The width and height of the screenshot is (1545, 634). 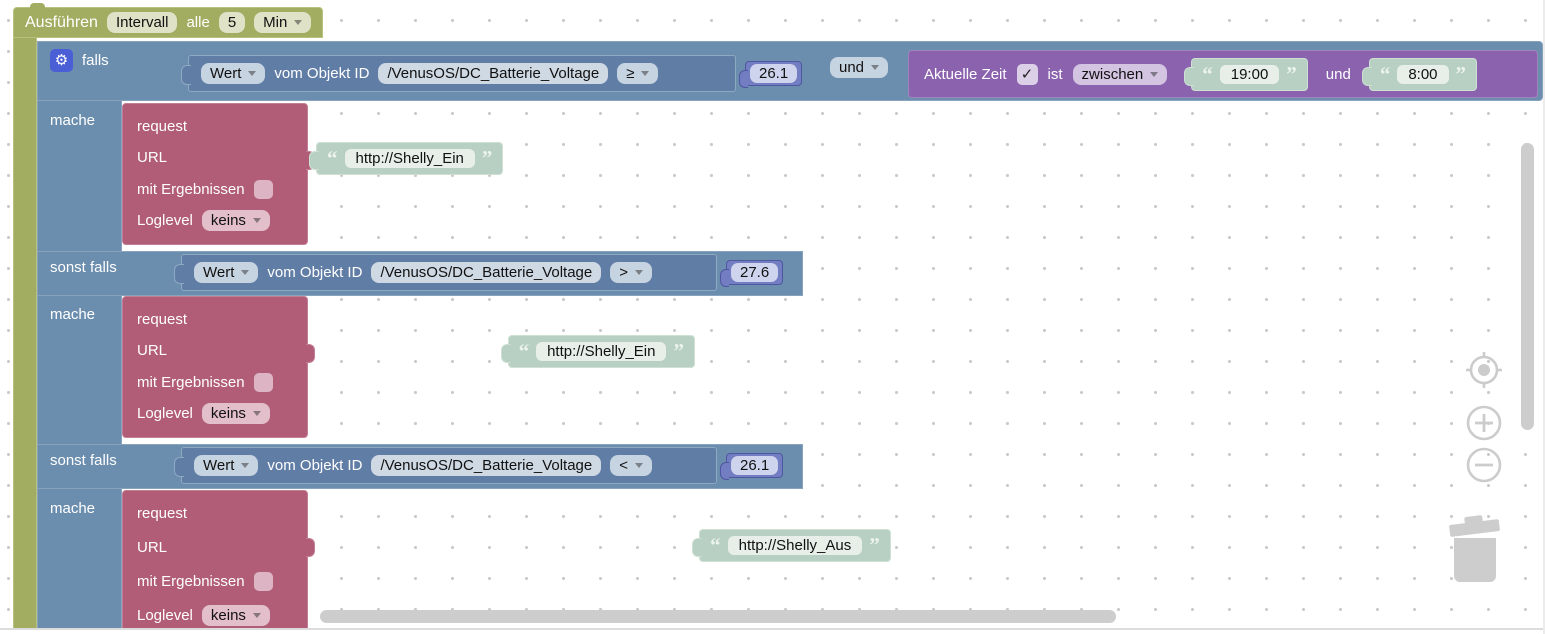 I want to click on trigger-label: Ausführen, so click(x=61, y=22).